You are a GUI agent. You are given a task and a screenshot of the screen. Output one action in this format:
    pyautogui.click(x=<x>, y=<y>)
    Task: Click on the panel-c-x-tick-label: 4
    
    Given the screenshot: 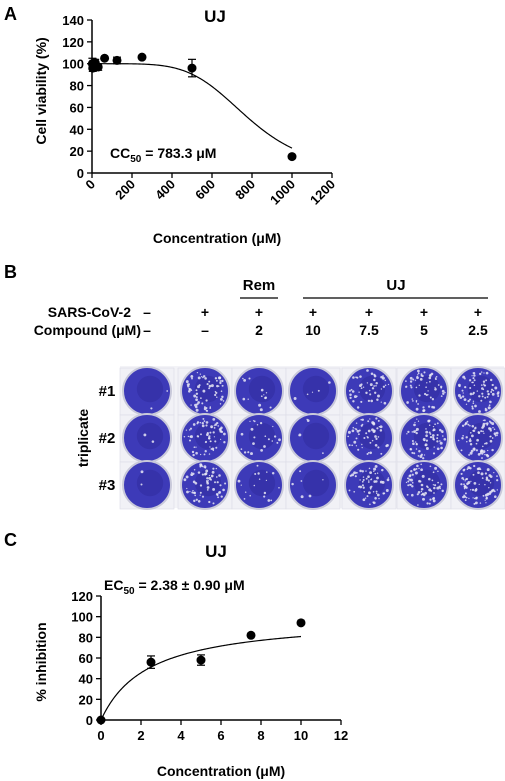 What is the action you would take?
    pyautogui.click(x=181, y=735)
    